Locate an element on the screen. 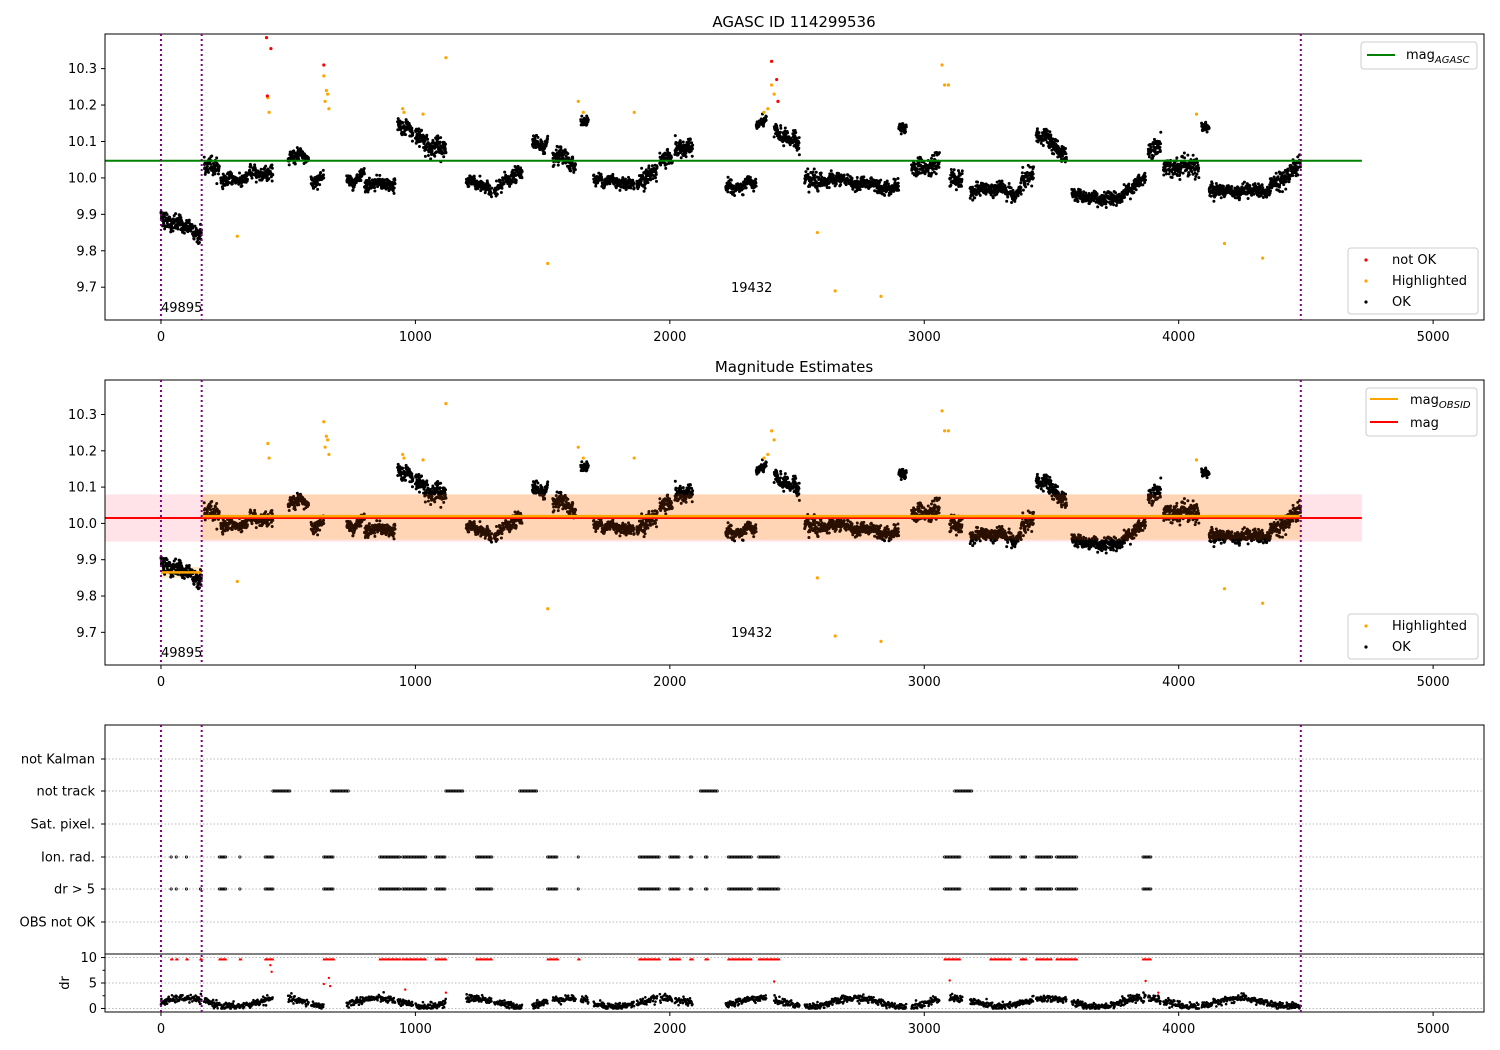  x-tick-label: 1000 is located at coordinates (415, 337).